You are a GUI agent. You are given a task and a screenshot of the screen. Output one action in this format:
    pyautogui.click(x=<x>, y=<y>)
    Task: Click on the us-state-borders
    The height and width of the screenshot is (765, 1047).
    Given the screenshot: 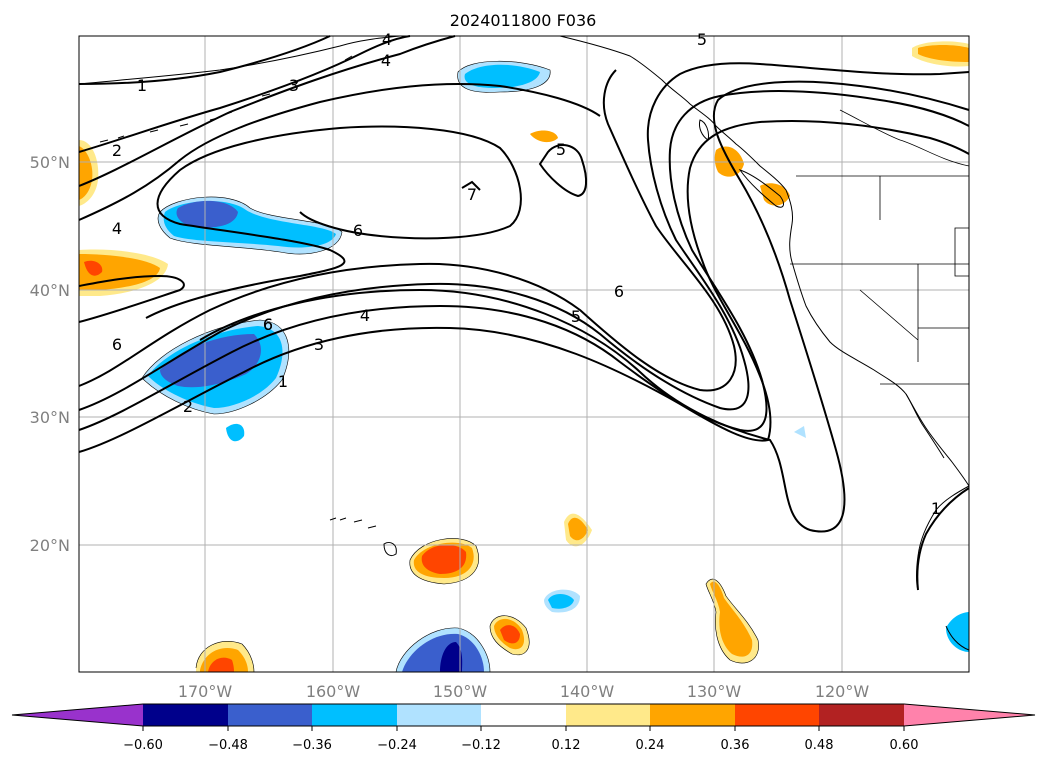 What is the action you would take?
    pyautogui.click(x=880, y=280)
    